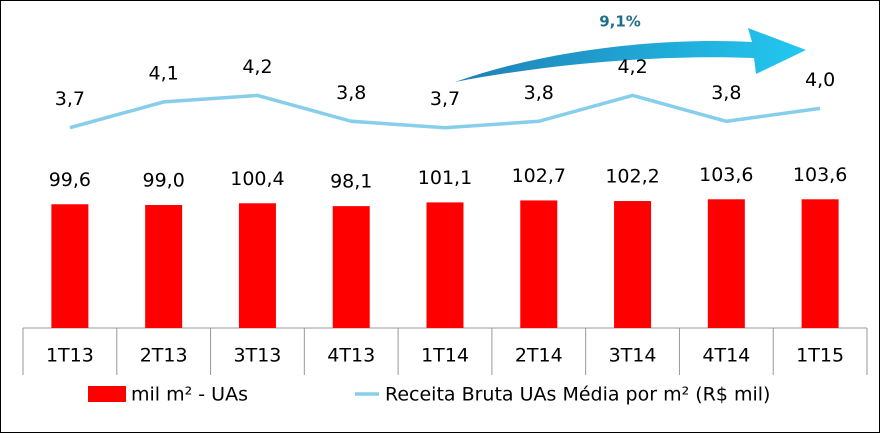 The width and height of the screenshot is (881, 438). I want to click on legend-label: Receita Bruta UAs Média por m² (R$ mil), so click(577, 395).